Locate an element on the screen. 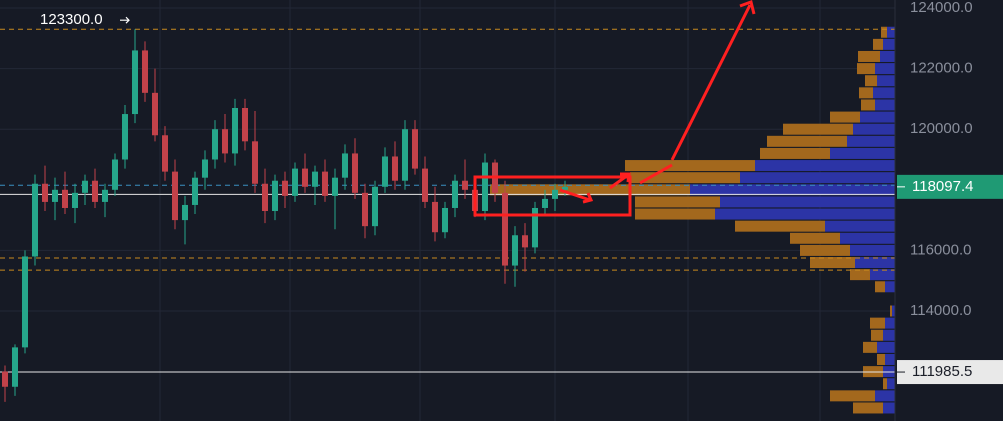 The width and height of the screenshot is (1003, 421). y-tick-label: 124000.0 is located at coordinates (941, 8).